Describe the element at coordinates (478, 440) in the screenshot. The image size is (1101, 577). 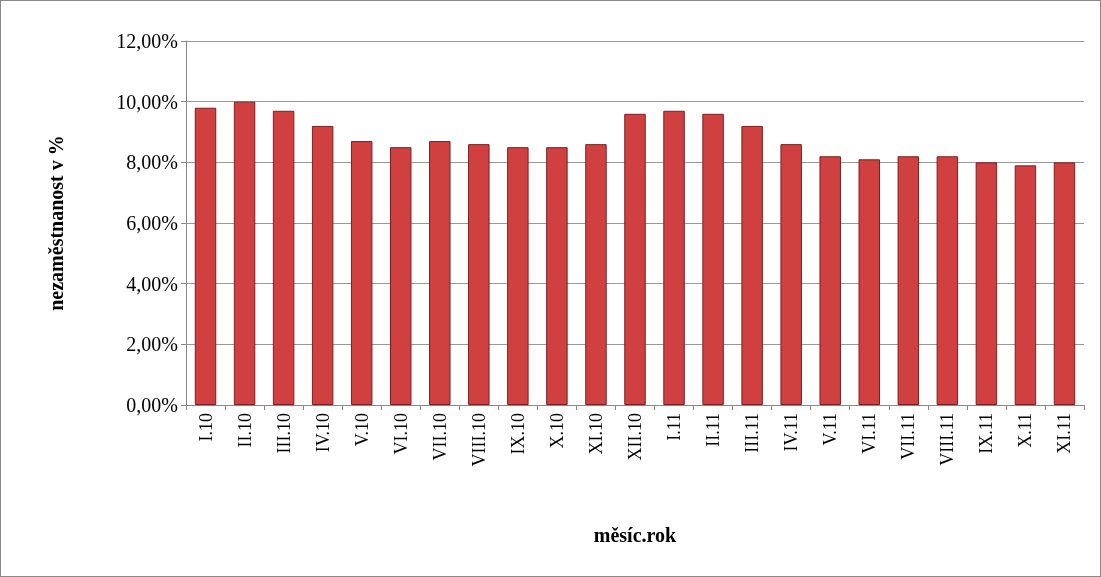
I see `x-tick-label: VIII.10` at that location.